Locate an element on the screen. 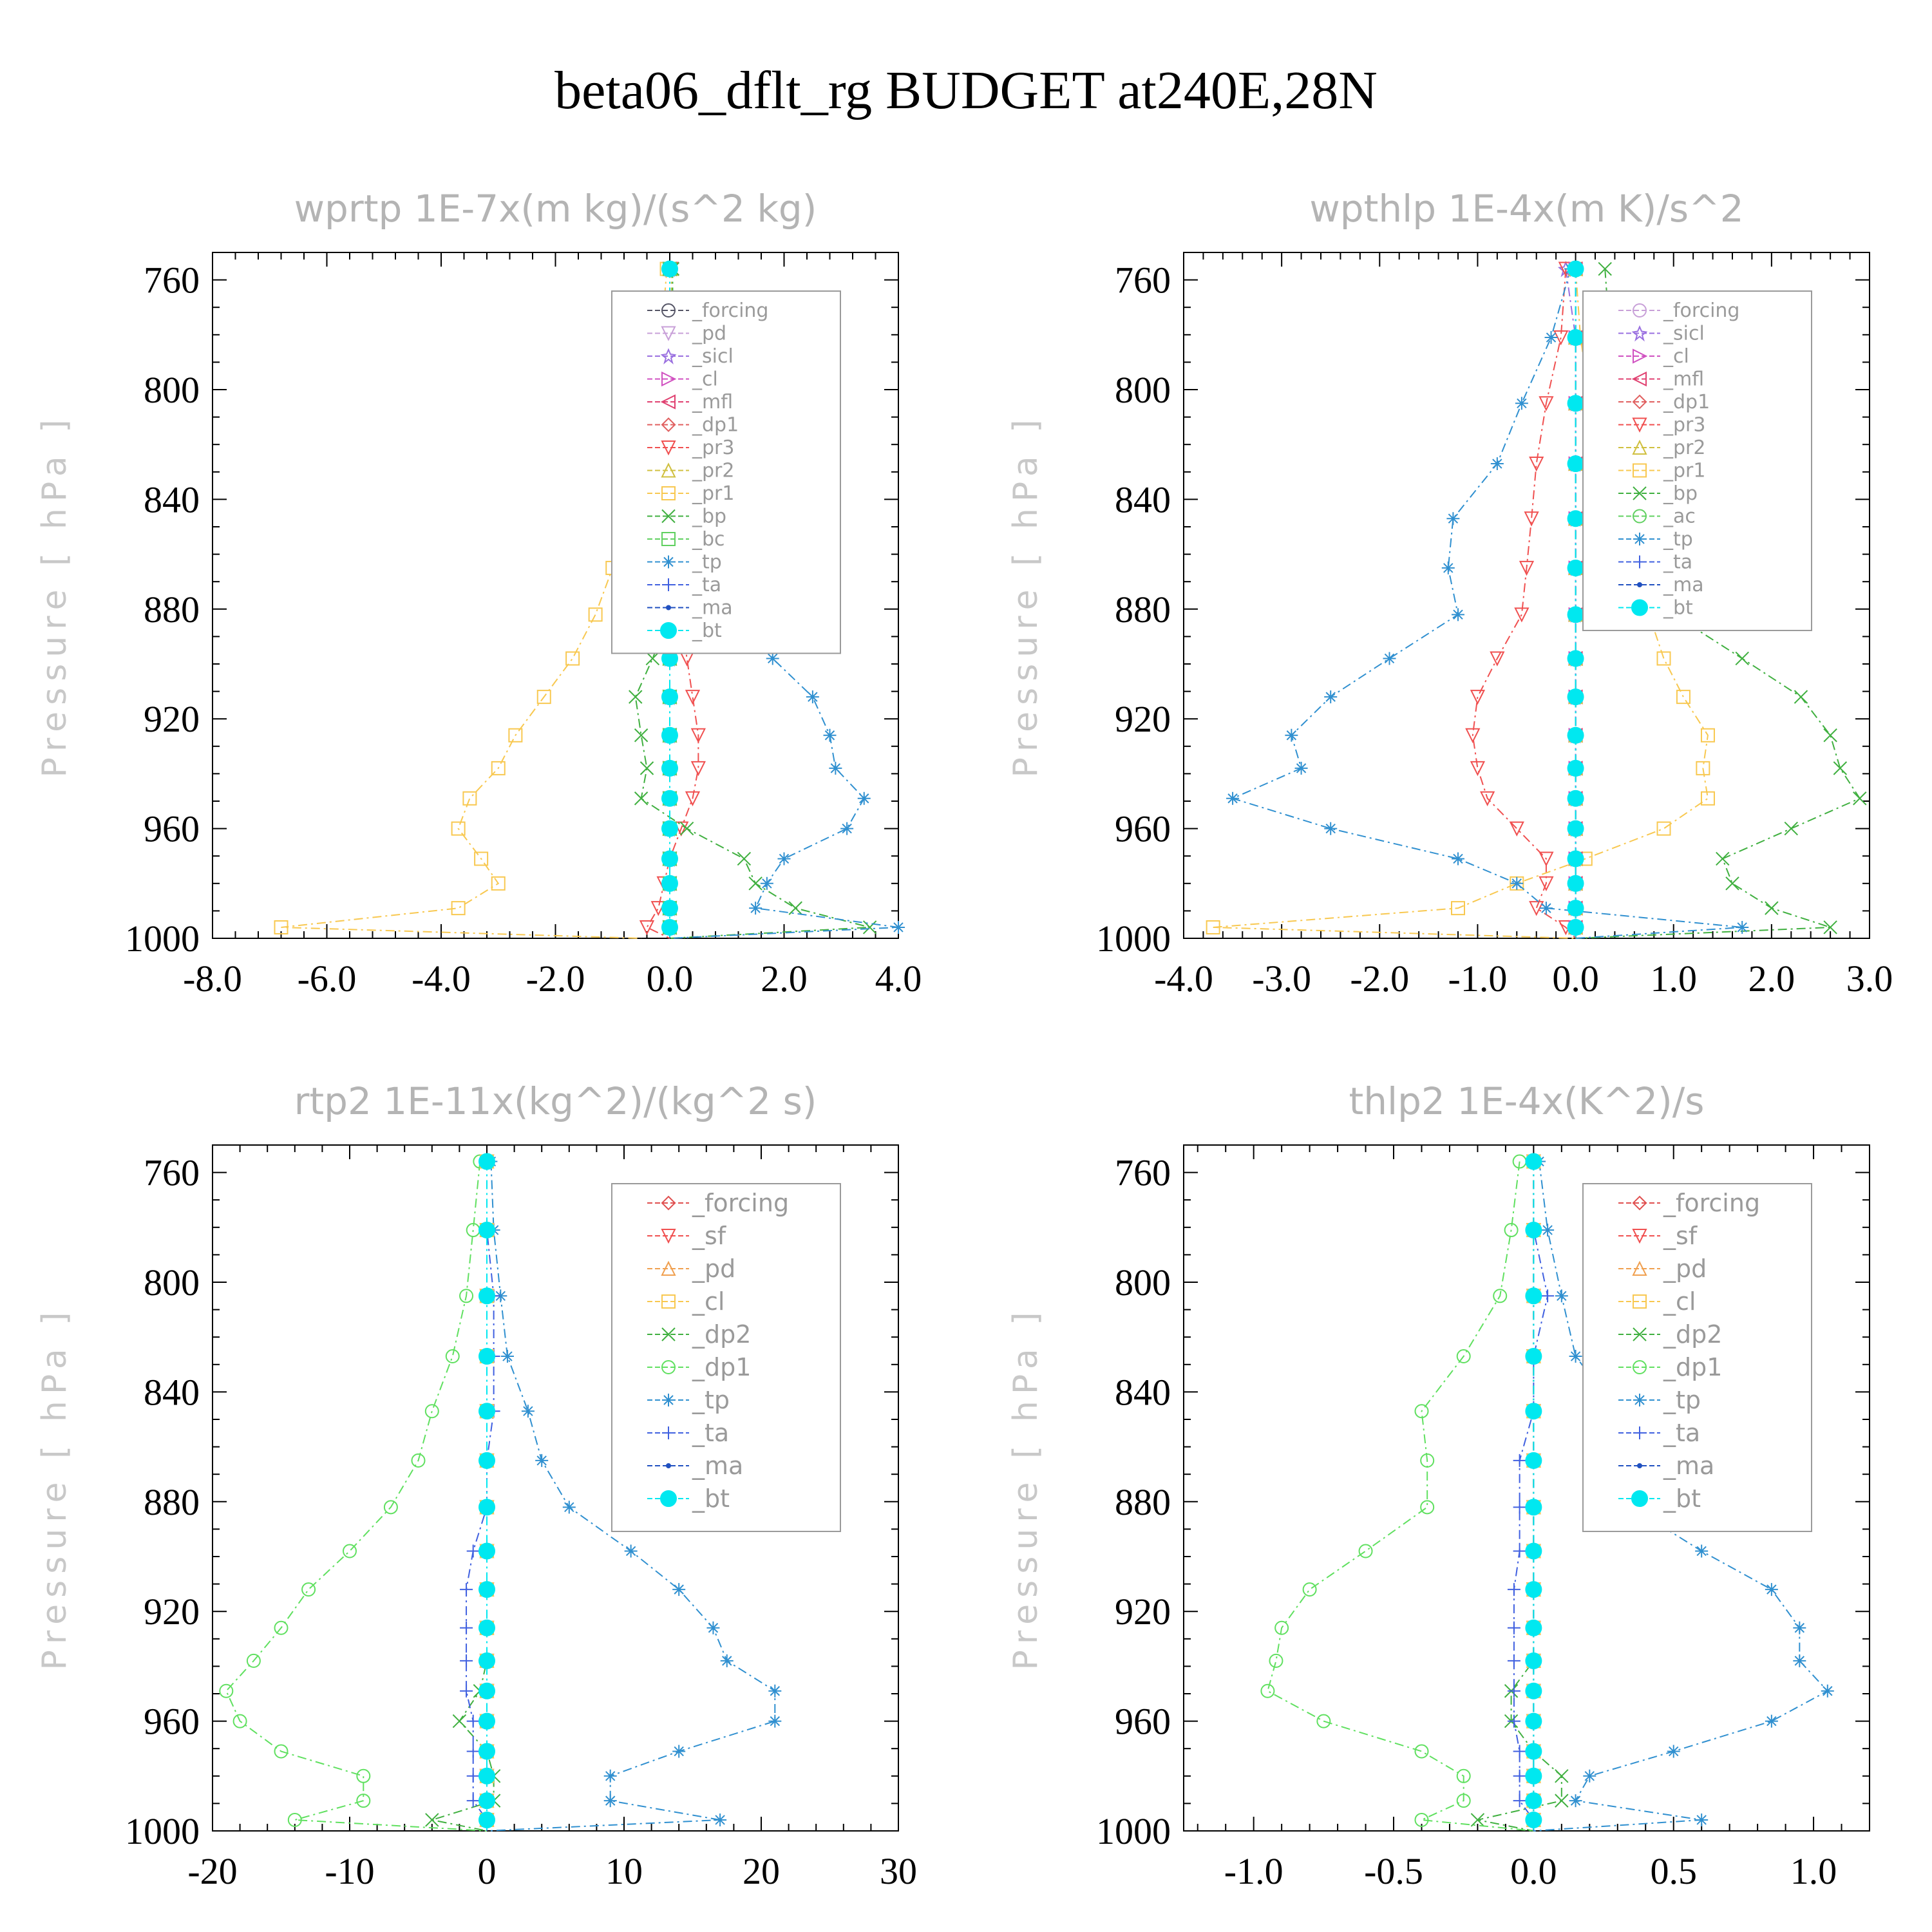 The width and height of the screenshot is (1932, 1932). y-tick-label: 880 is located at coordinates (172, 1502).